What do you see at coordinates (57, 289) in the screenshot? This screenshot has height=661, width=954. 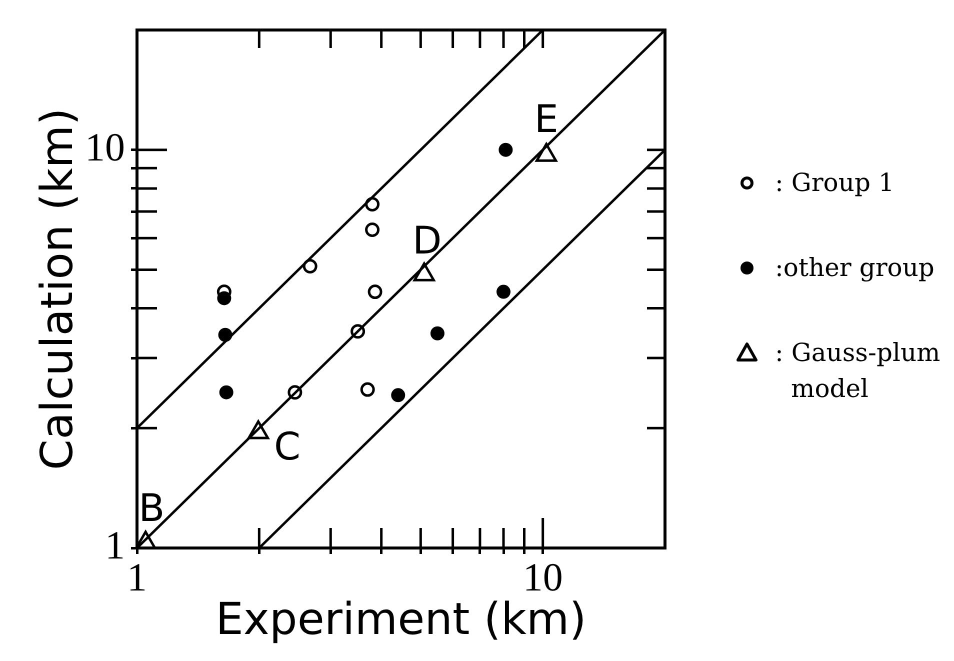 I see `y-axis-title: Calculation (km)` at bounding box center [57, 289].